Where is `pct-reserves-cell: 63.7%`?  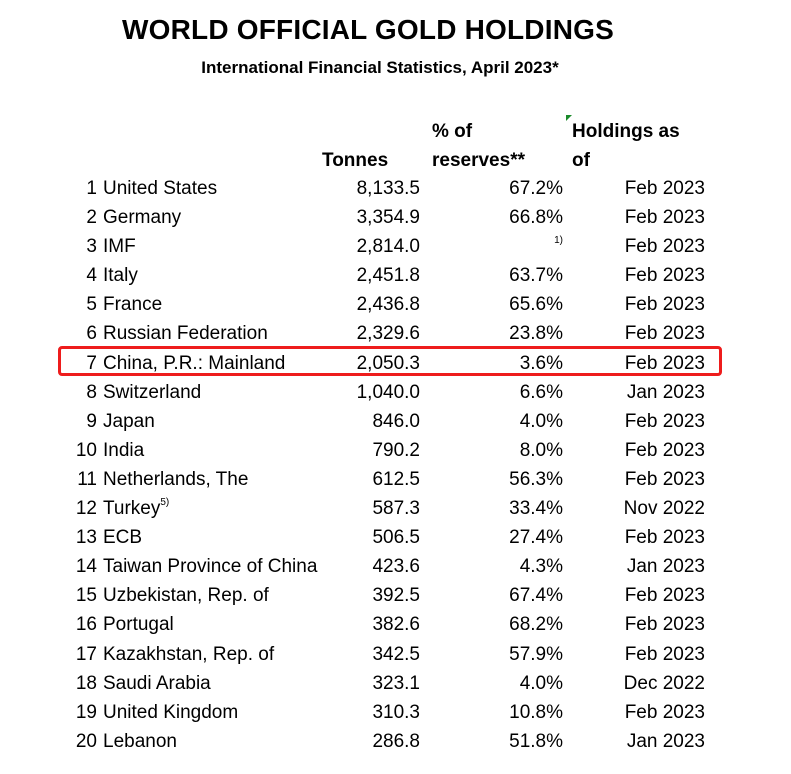 pct-reserves-cell: 63.7% is located at coordinates (536, 276).